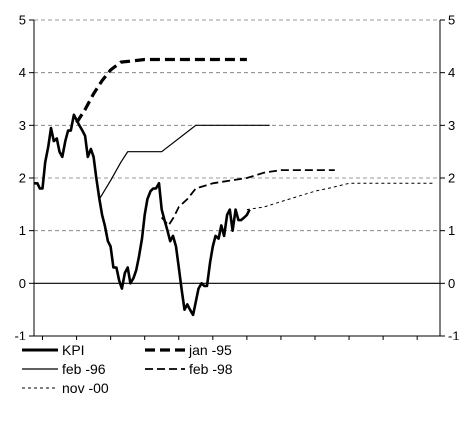 Image resolution: width=468 pixels, height=423 pixels. I want to click on y-tick-label-left-3: 2, so click(22, 178).